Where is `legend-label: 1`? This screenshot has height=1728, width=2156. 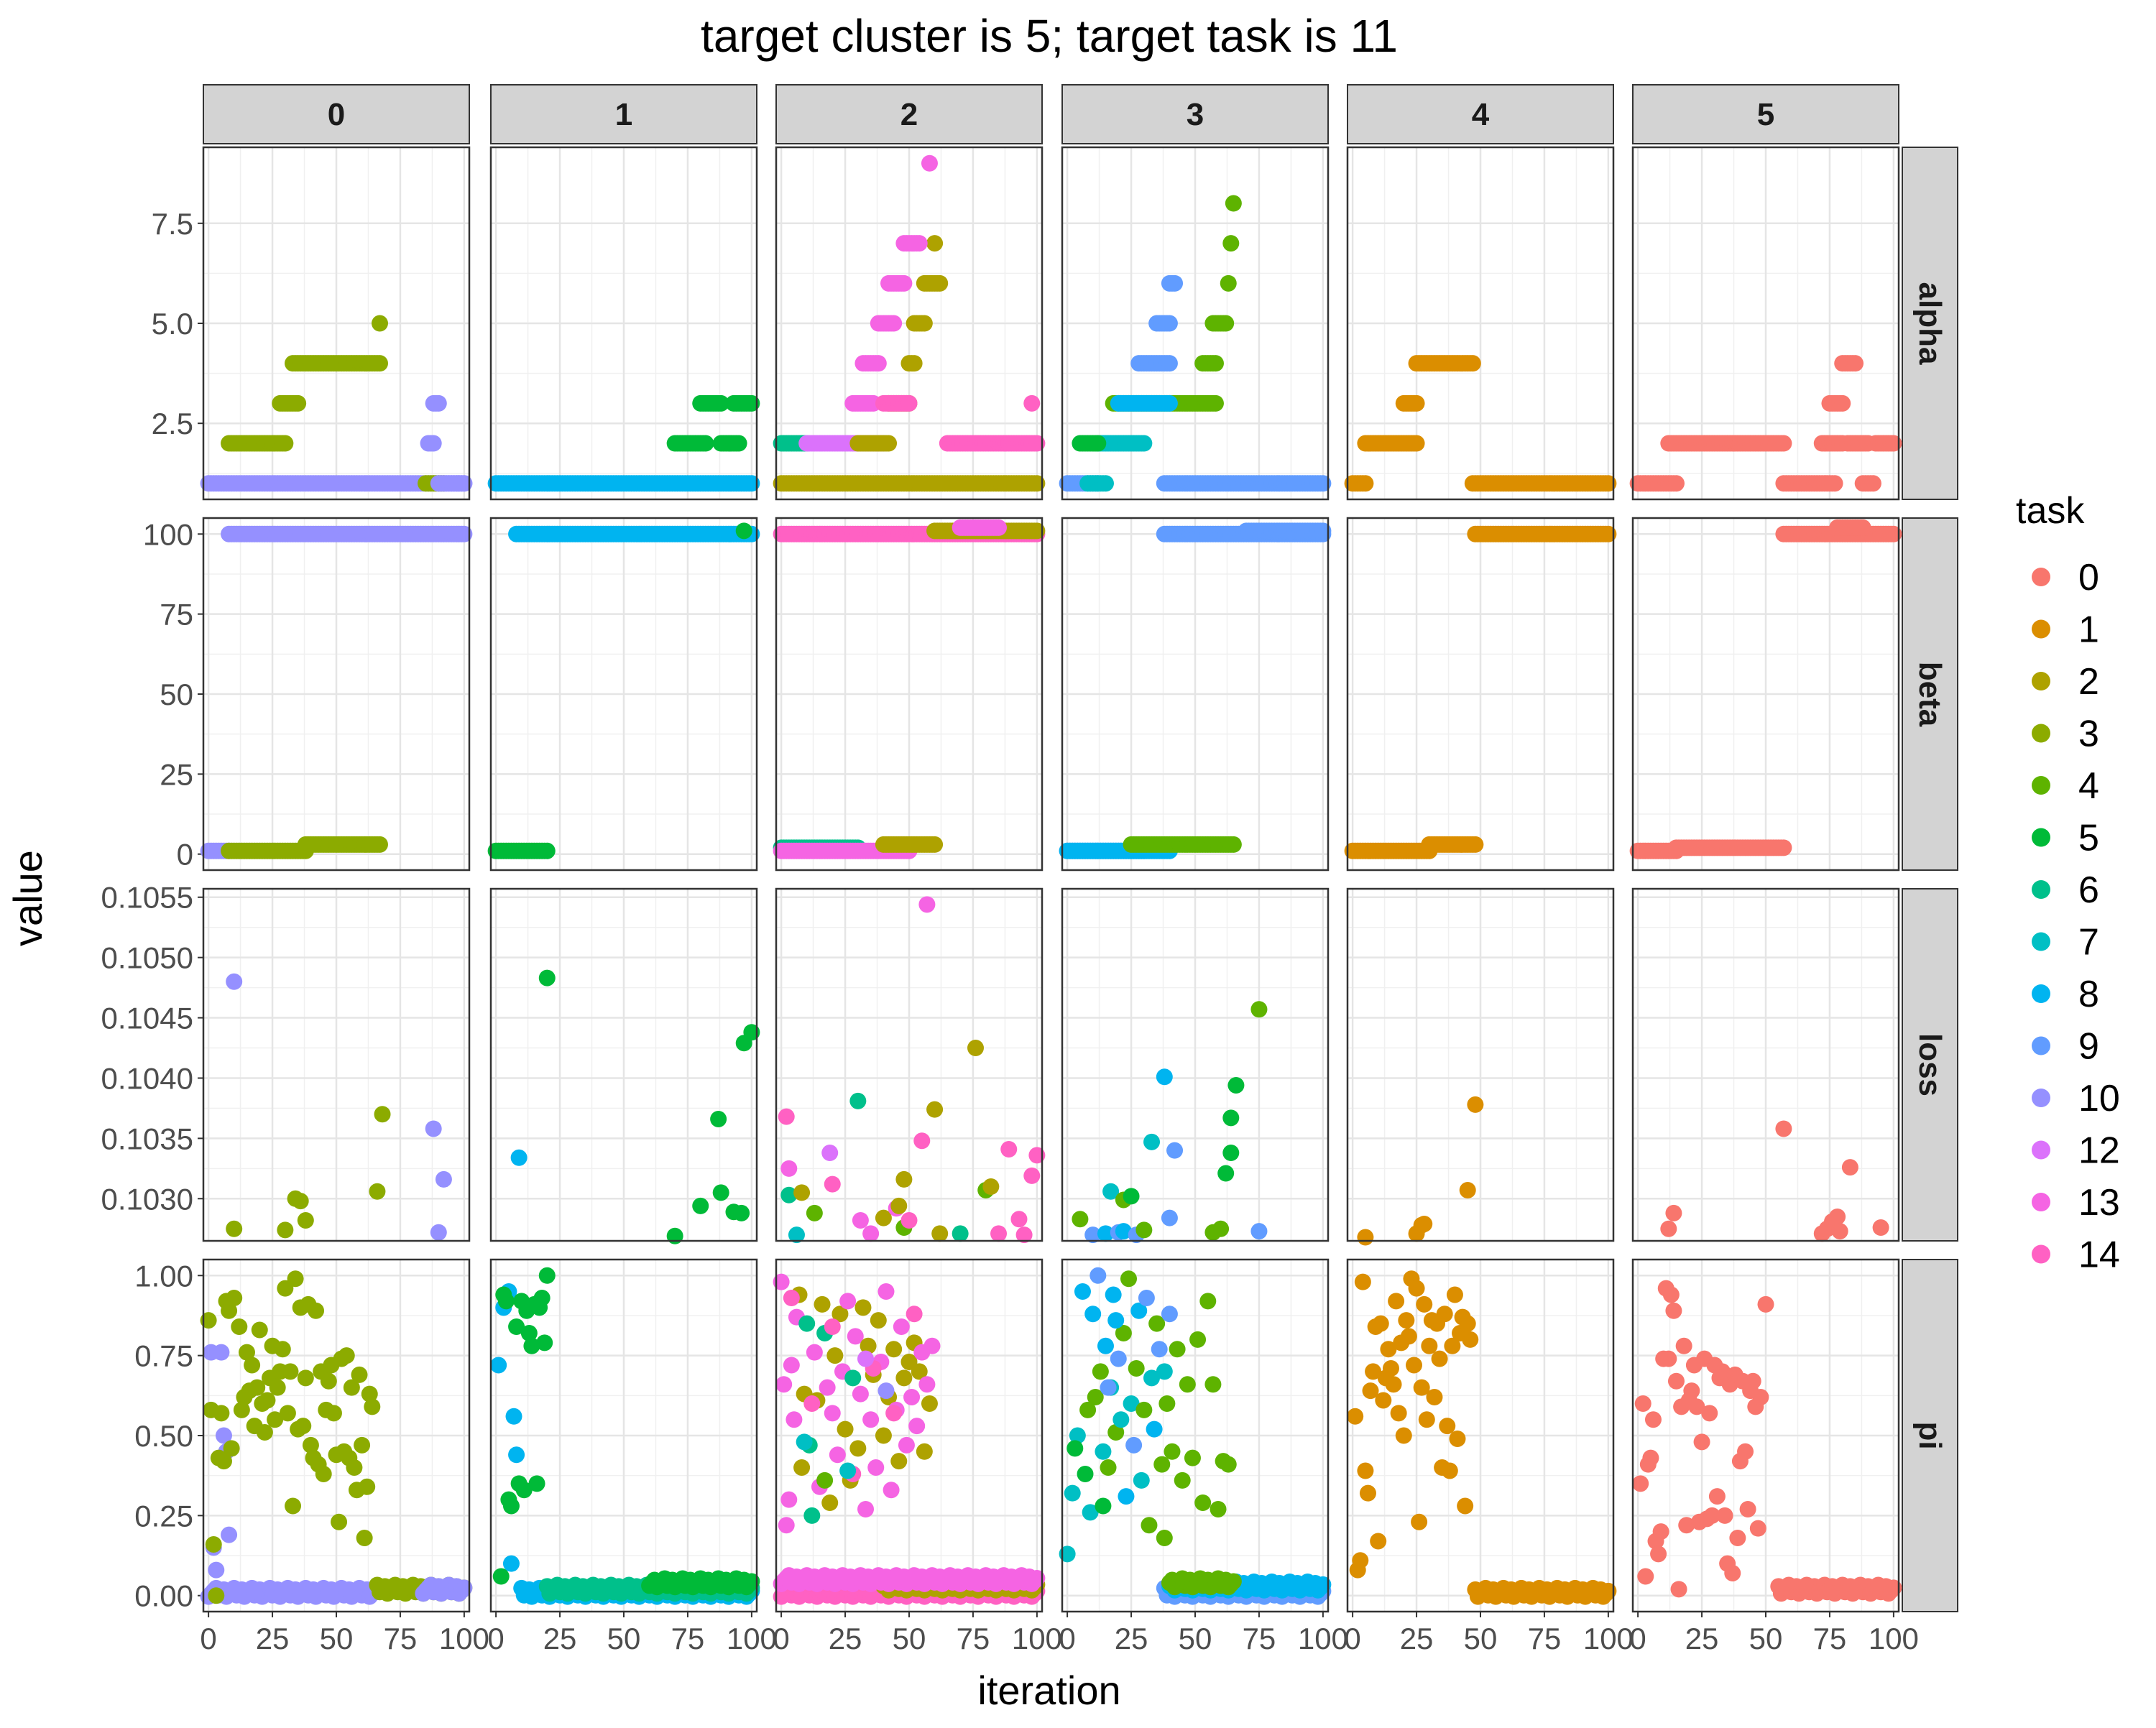 legend-label: 1 is located at coordinates (2089, 630).